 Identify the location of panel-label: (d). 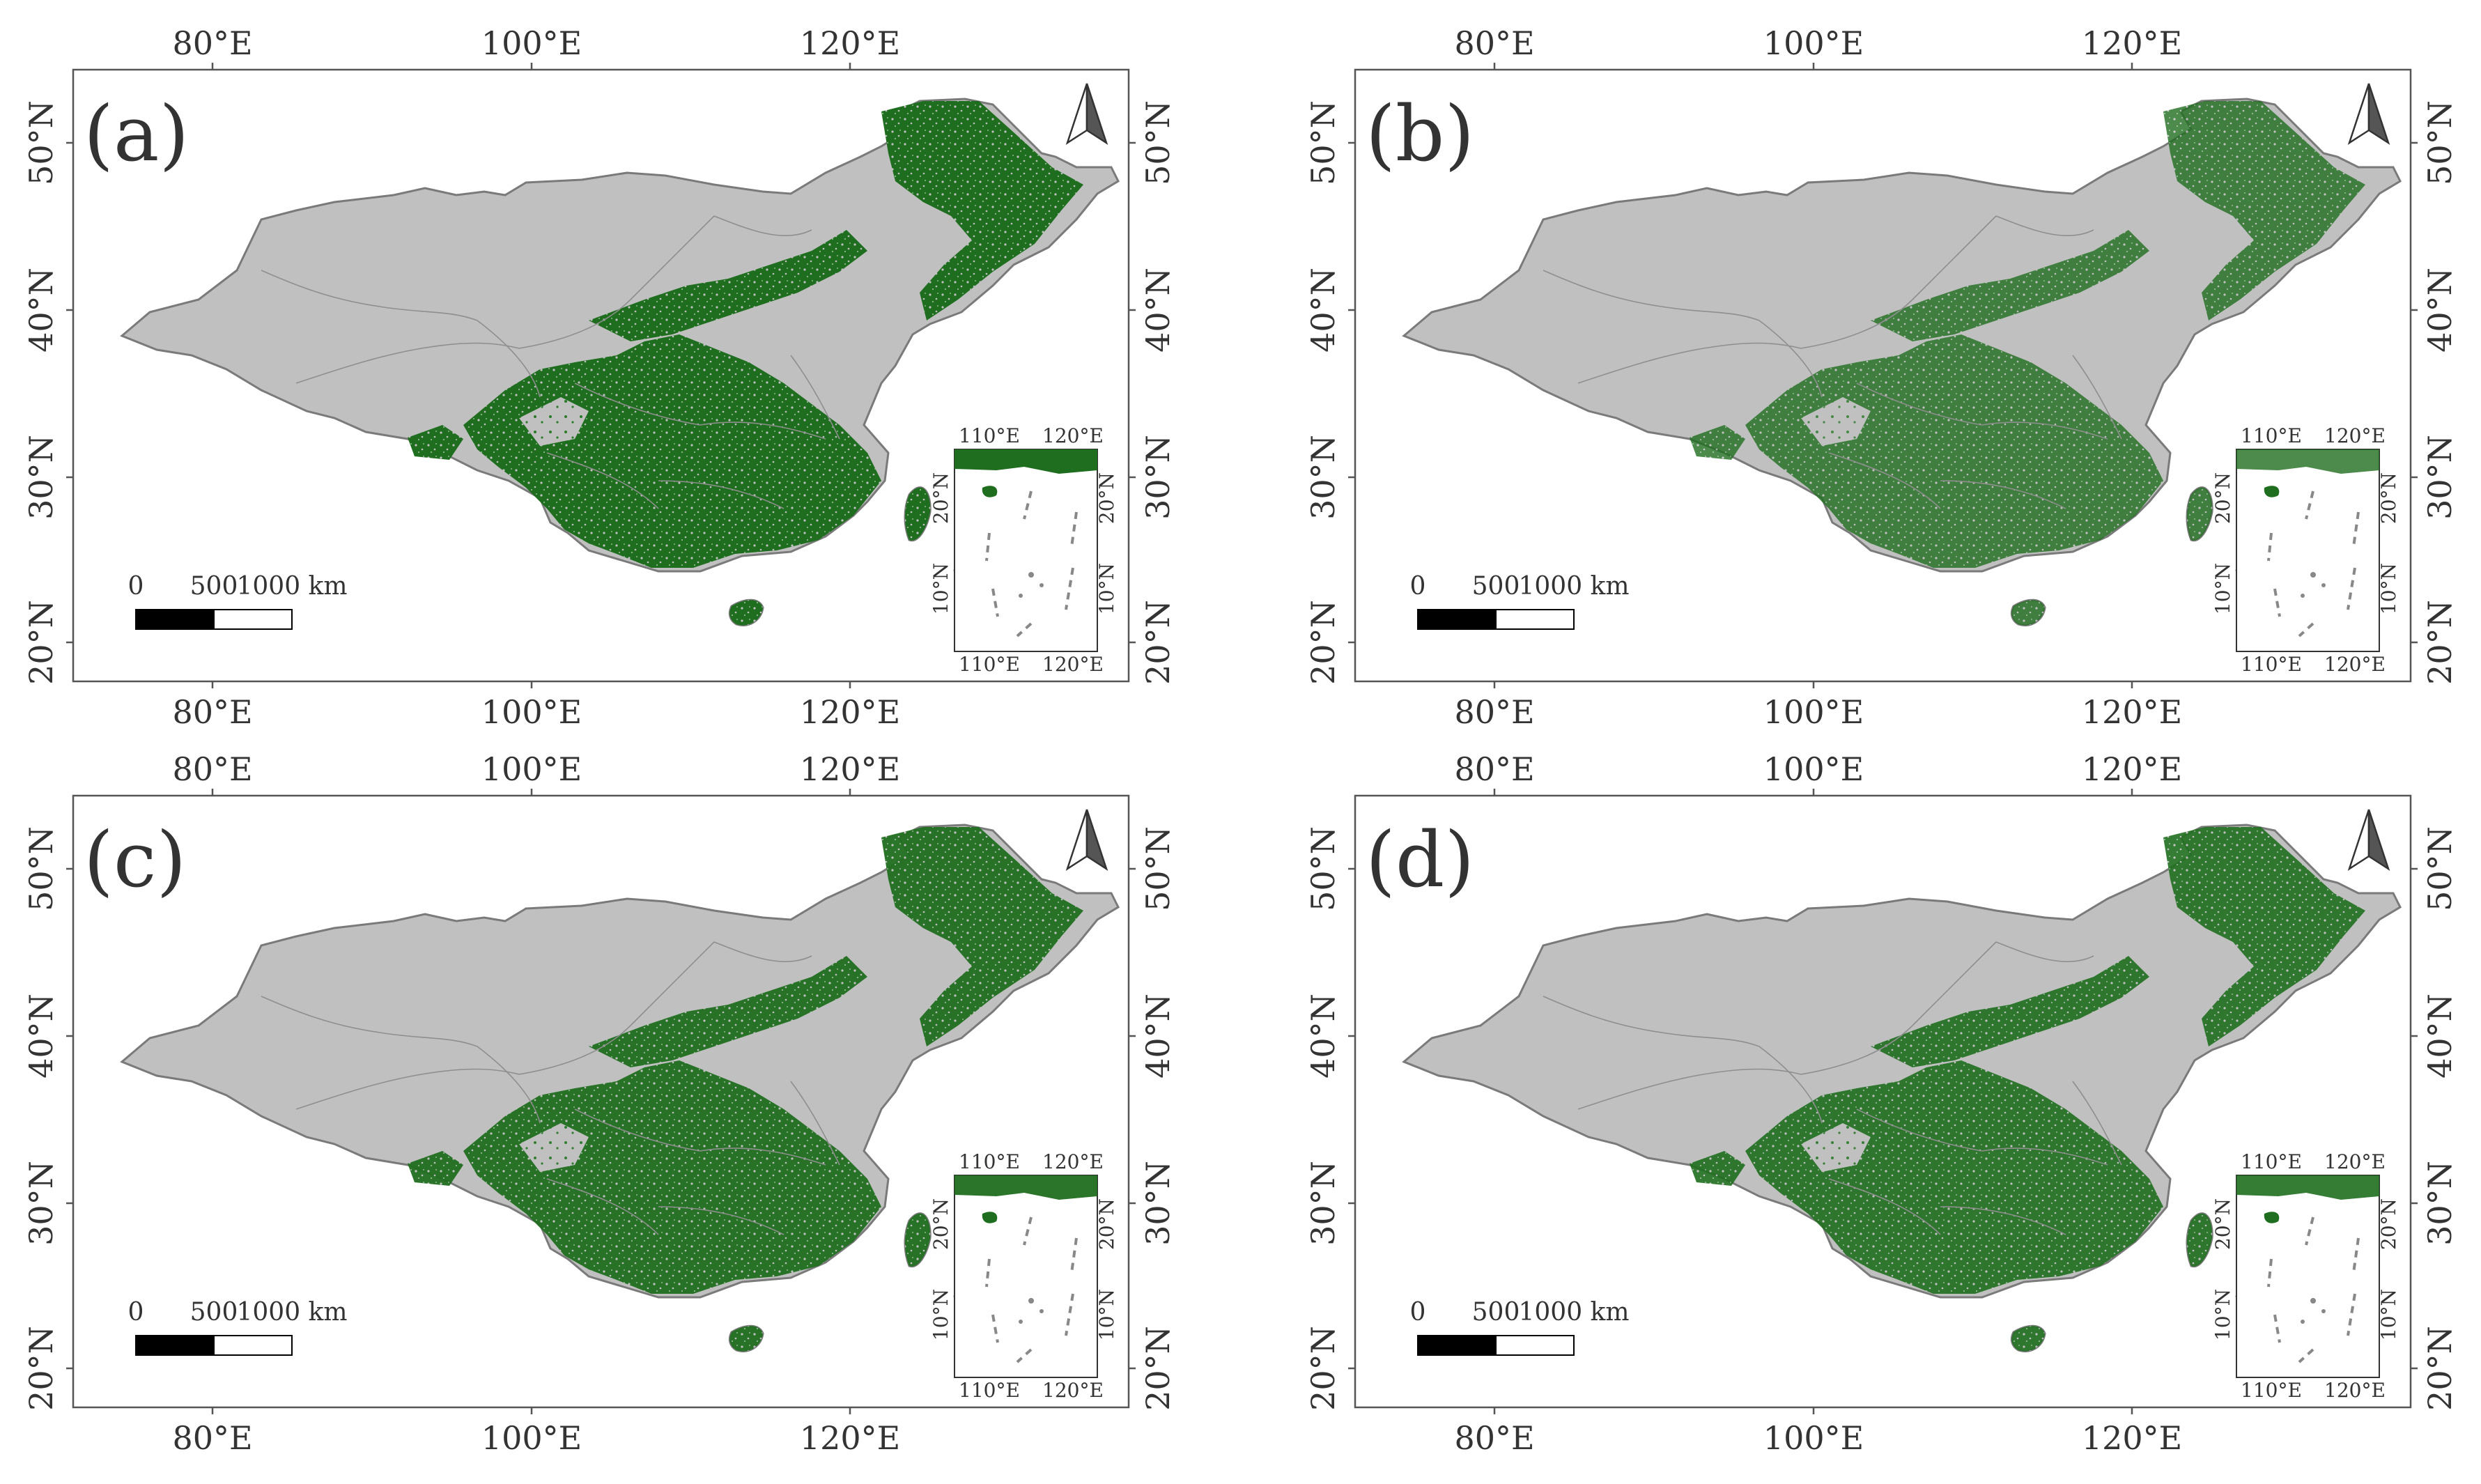
(1420, 859).